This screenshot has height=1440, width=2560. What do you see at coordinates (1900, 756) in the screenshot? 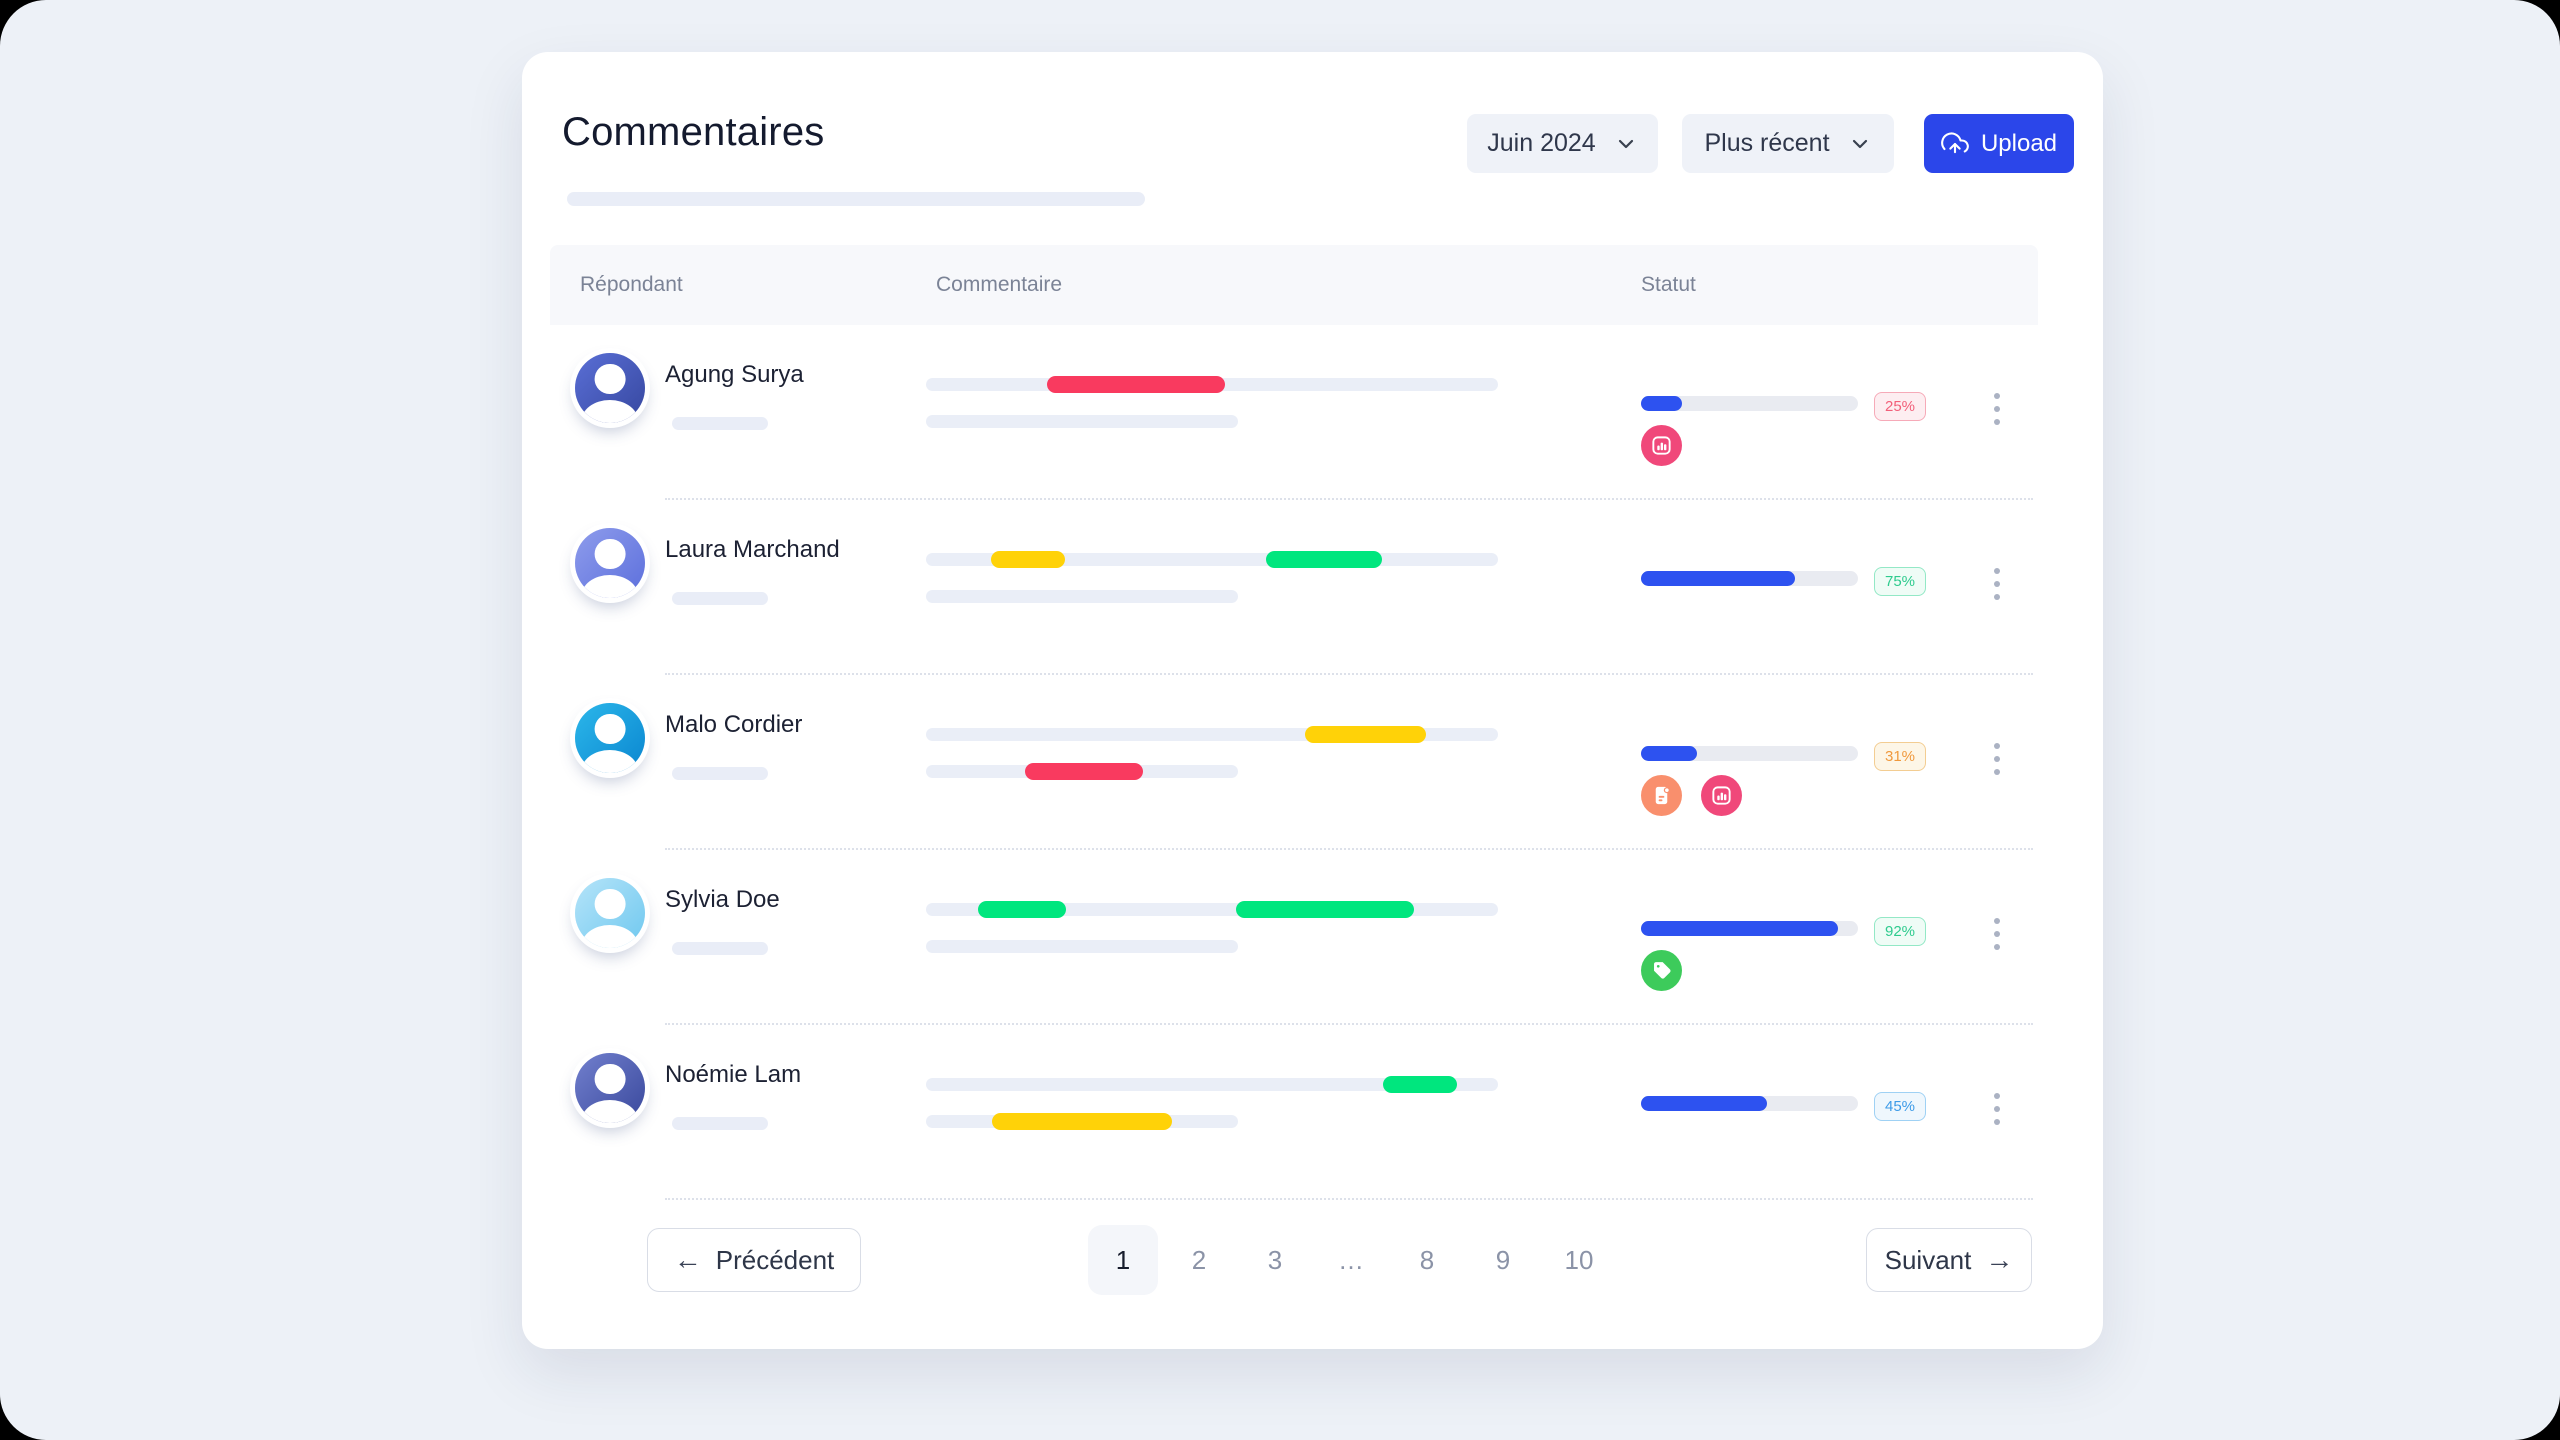
I see `progress-badge: 31%` at bounding box center [1900, 756].